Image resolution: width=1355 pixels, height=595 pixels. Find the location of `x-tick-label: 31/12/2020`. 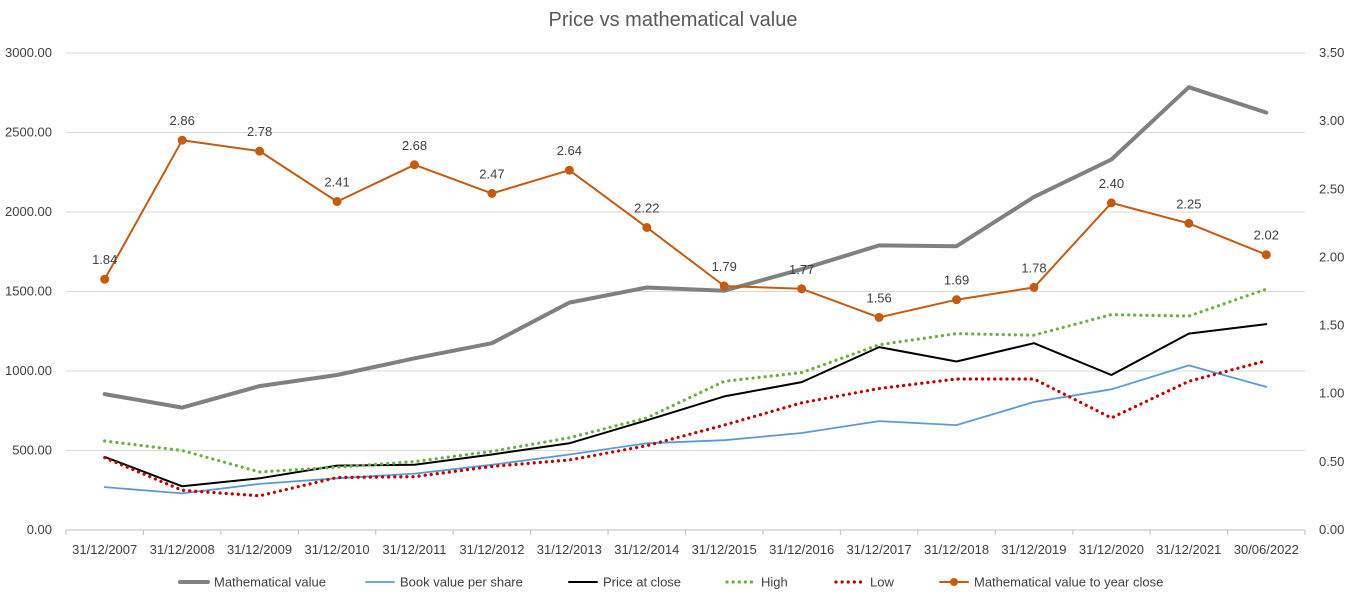

x-tick-label: 31/12/2020 is located at coordinates (1111, 549).